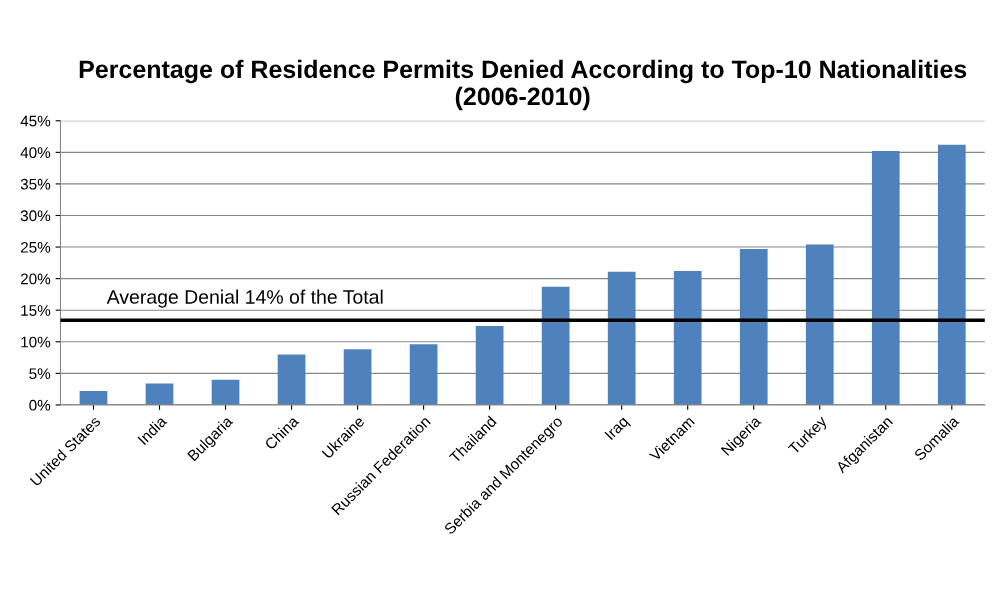  What do you see at coordinates (523, 85) in the screenshot?
I see `chart-title: Percentage of Residence Permits Denied According to Top-10 Nationalities (2006-2010)` at bounding box center [523, 85].